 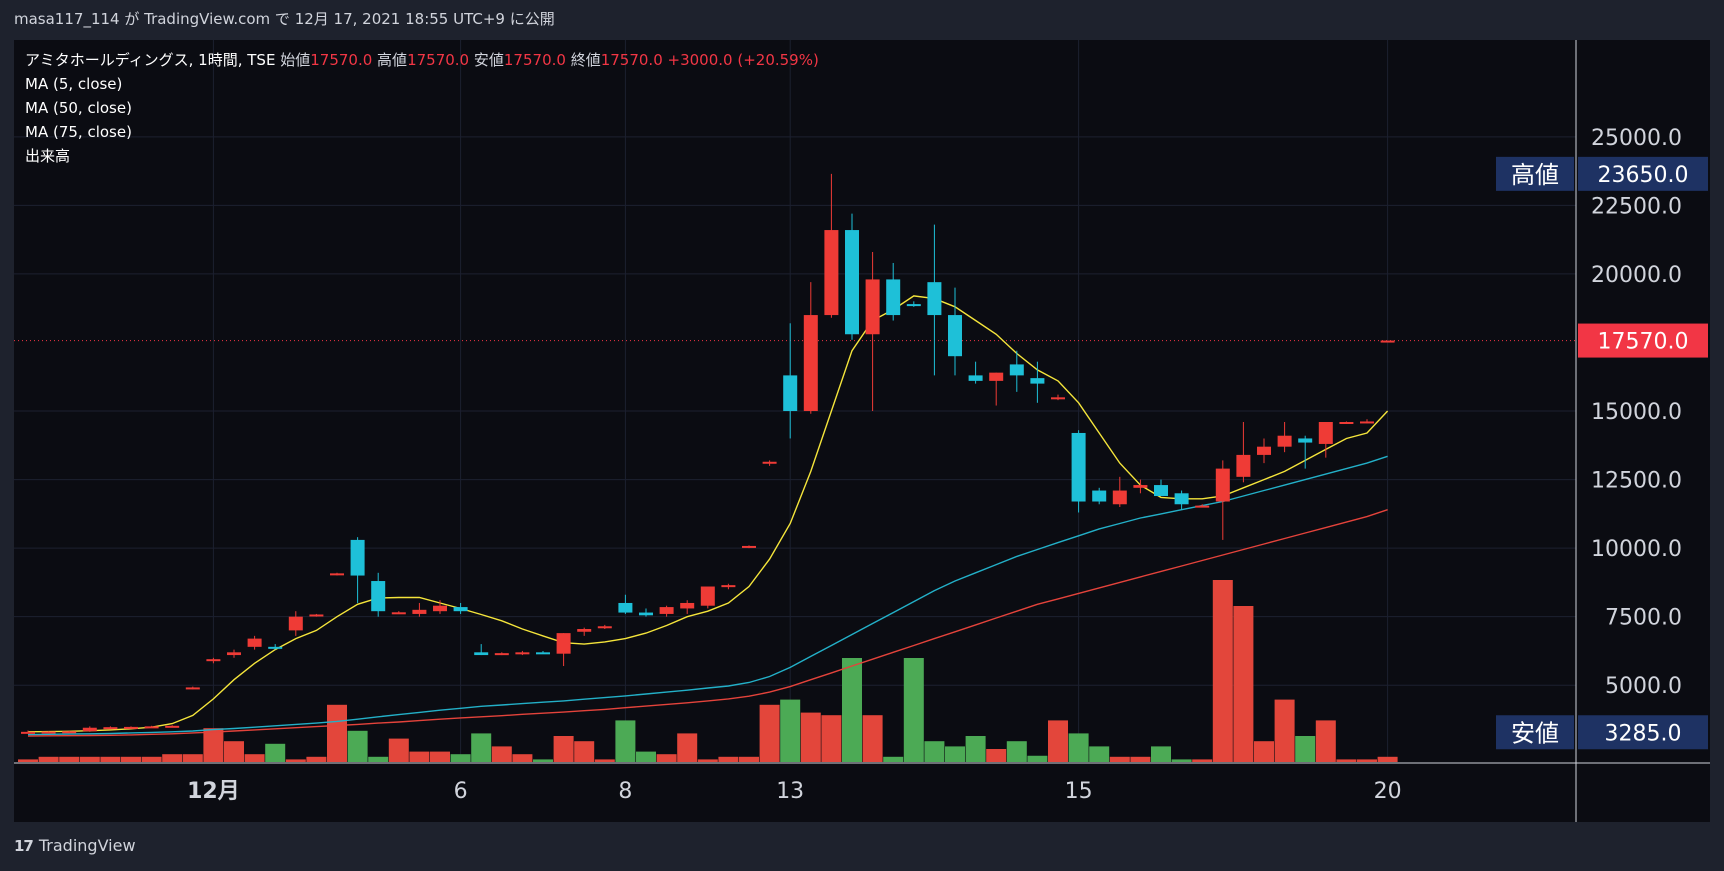 I want to click on x-tick-label: 15, so click(x=1079, y=791).